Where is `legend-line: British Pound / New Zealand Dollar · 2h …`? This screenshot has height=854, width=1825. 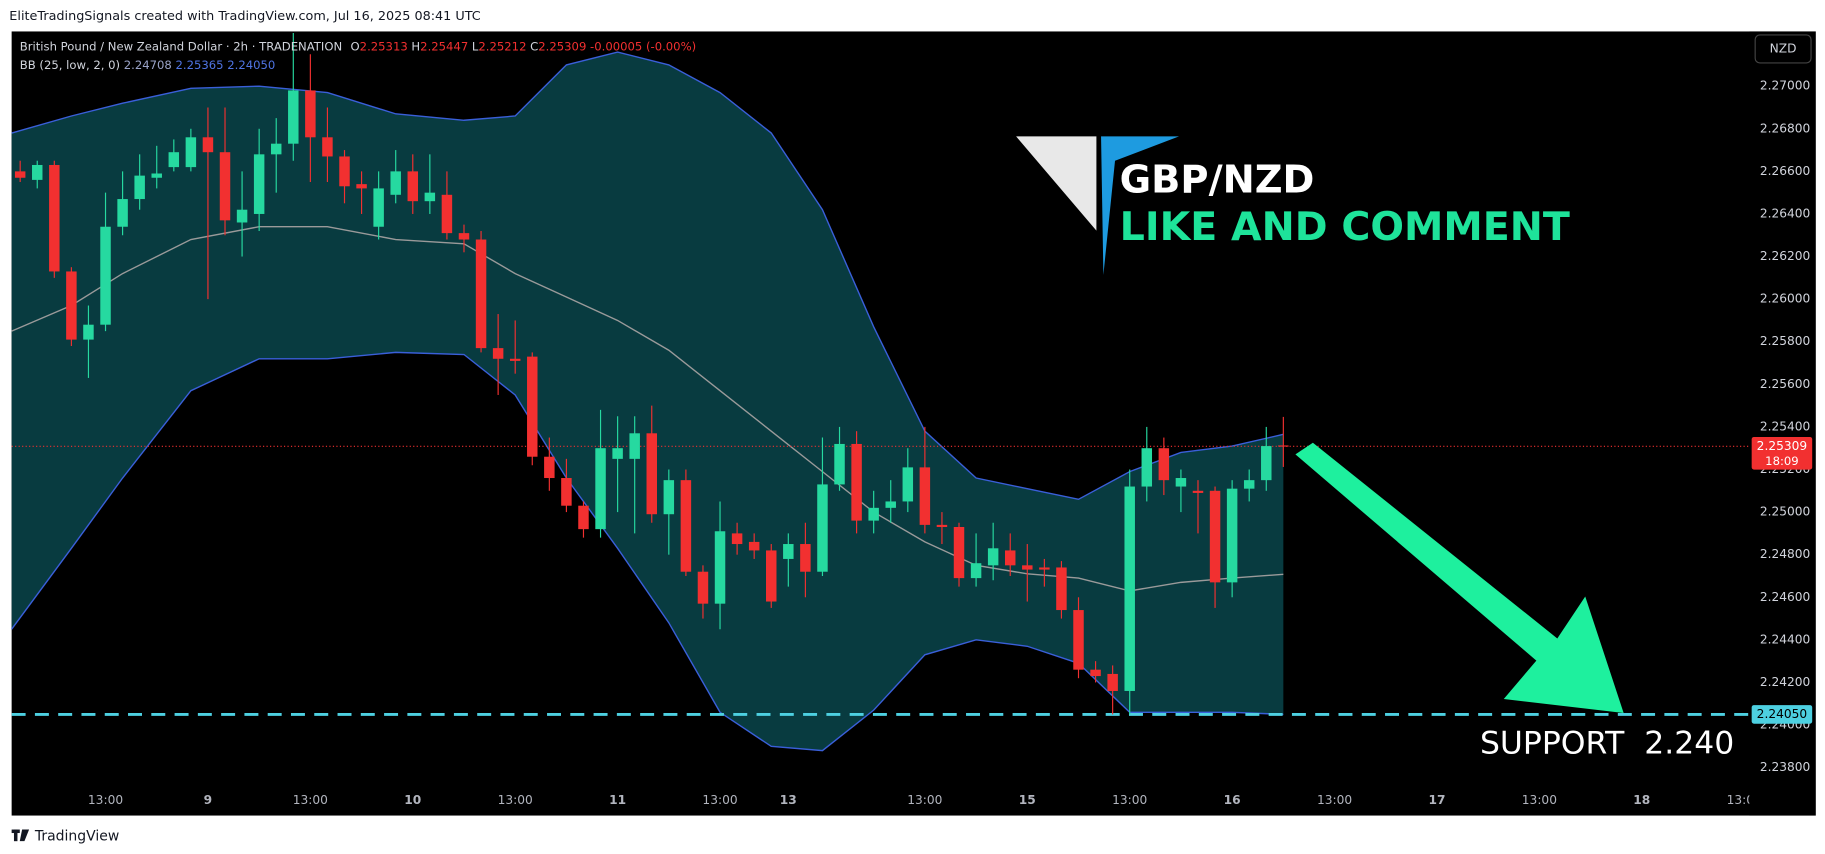
legend-line: British Pound / New Zealand Dollar · 2h … is located at coordinates (358, 46).